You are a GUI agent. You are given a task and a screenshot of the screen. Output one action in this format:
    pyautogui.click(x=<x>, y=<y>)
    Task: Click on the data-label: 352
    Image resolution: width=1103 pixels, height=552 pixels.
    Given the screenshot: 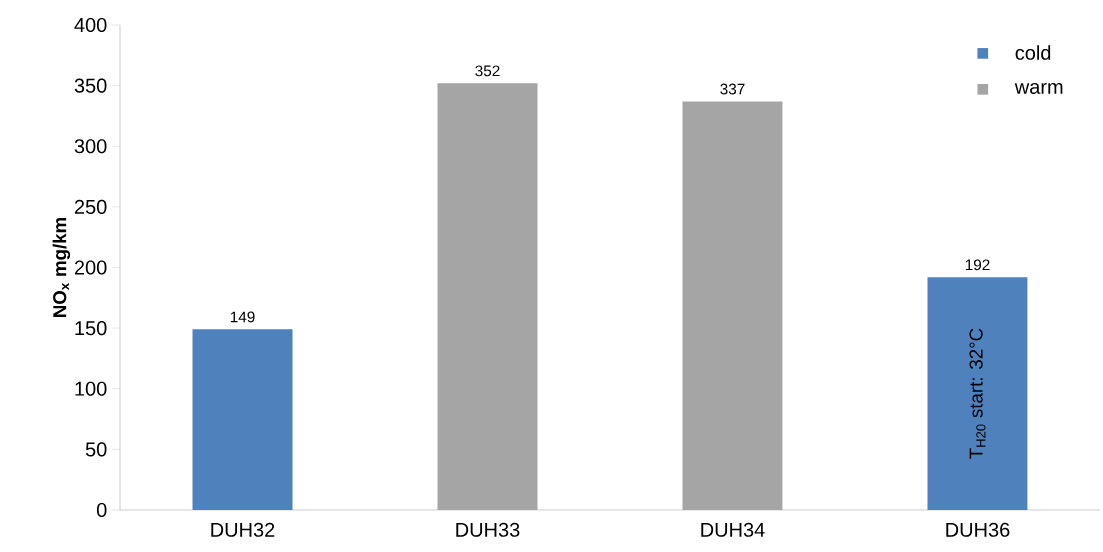 What is the action you would take?
    pyautogui.click(x=487, y=71)
    